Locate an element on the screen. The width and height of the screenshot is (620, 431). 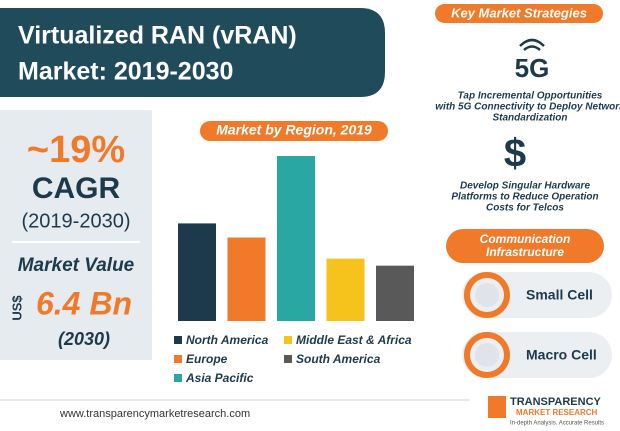
market-value-year: (2030) is located at coordinates (84, 339).